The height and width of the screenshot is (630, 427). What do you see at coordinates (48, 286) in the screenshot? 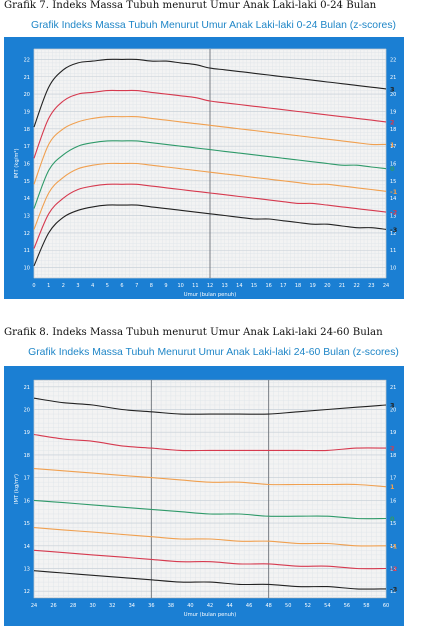
I see `x-tick-label: 1` at bounding box center [48, 286].